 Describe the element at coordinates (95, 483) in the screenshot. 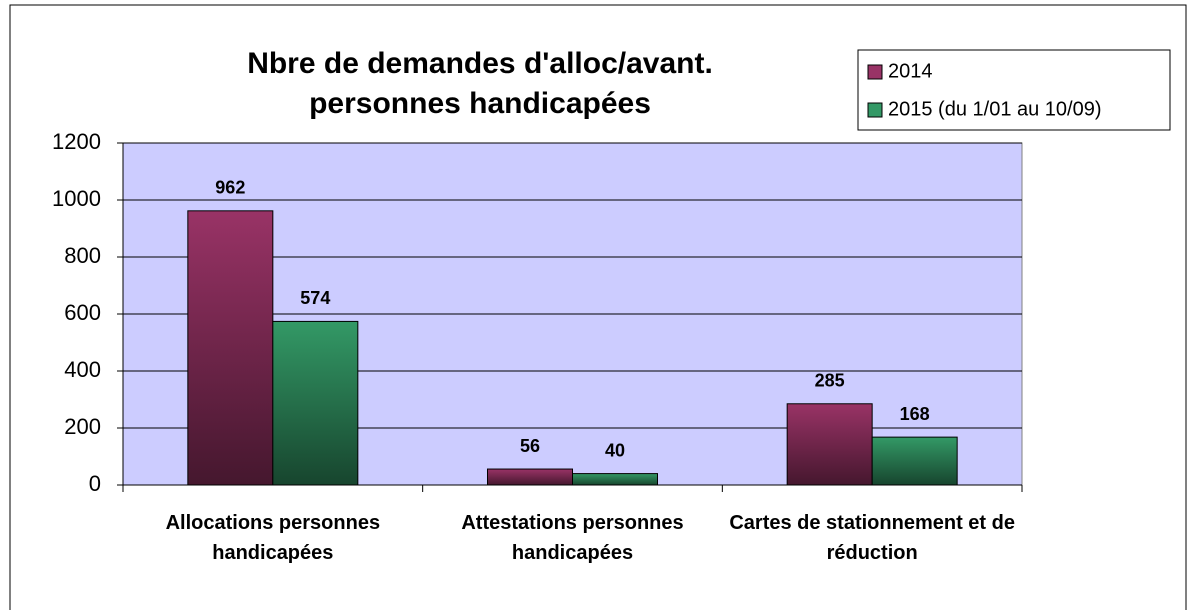

I see `y-tick-label: 0` at that location.